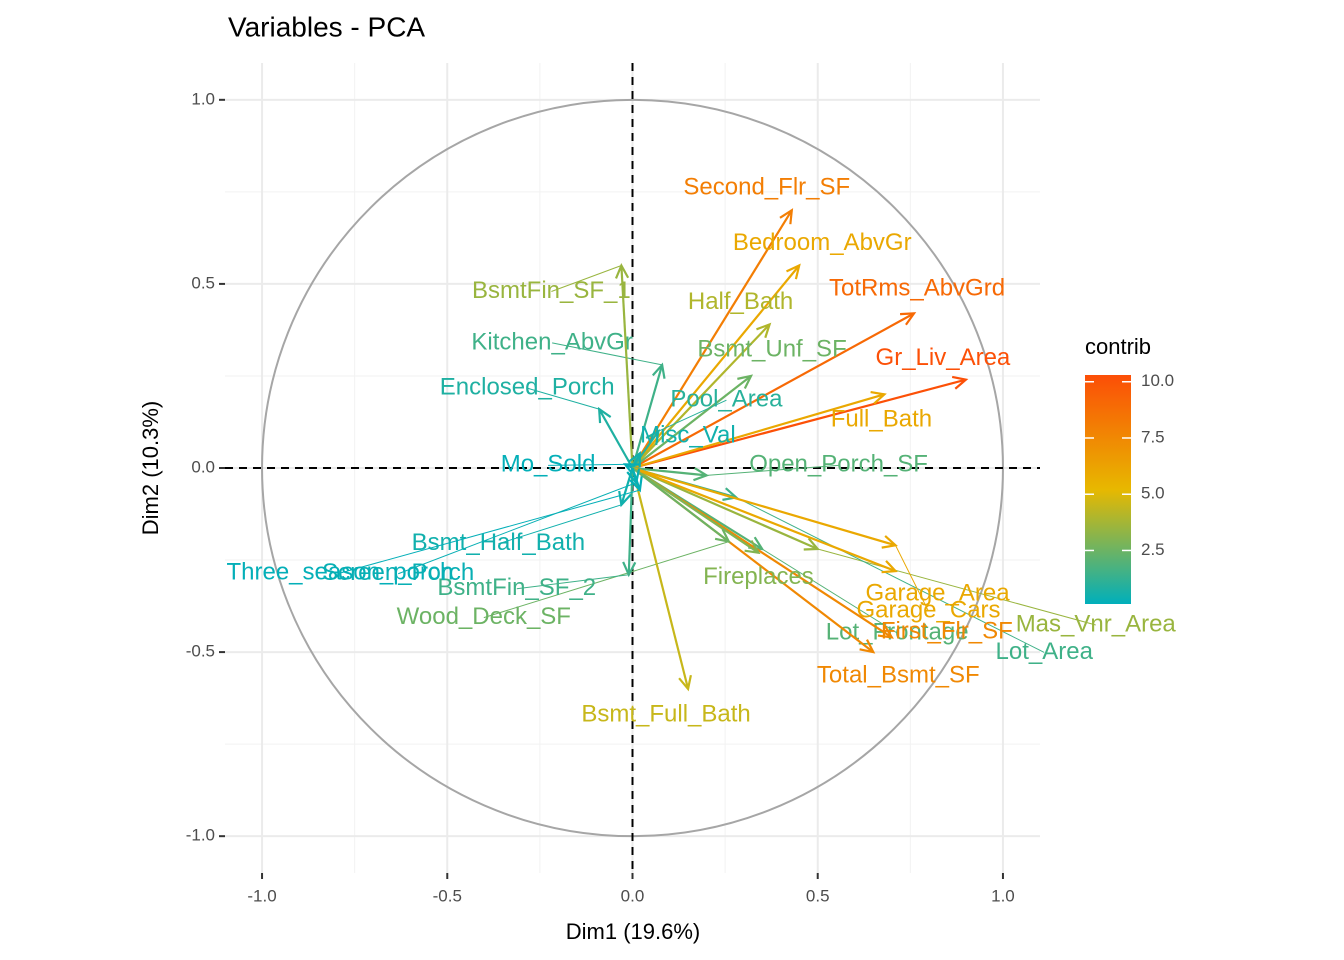 The height and width of the screenshot is (960, 1344). Describe the element at coordinates (633, 931) in the screenshot. I see `x-axis-label: Dim1 (19.6%)` at that location.